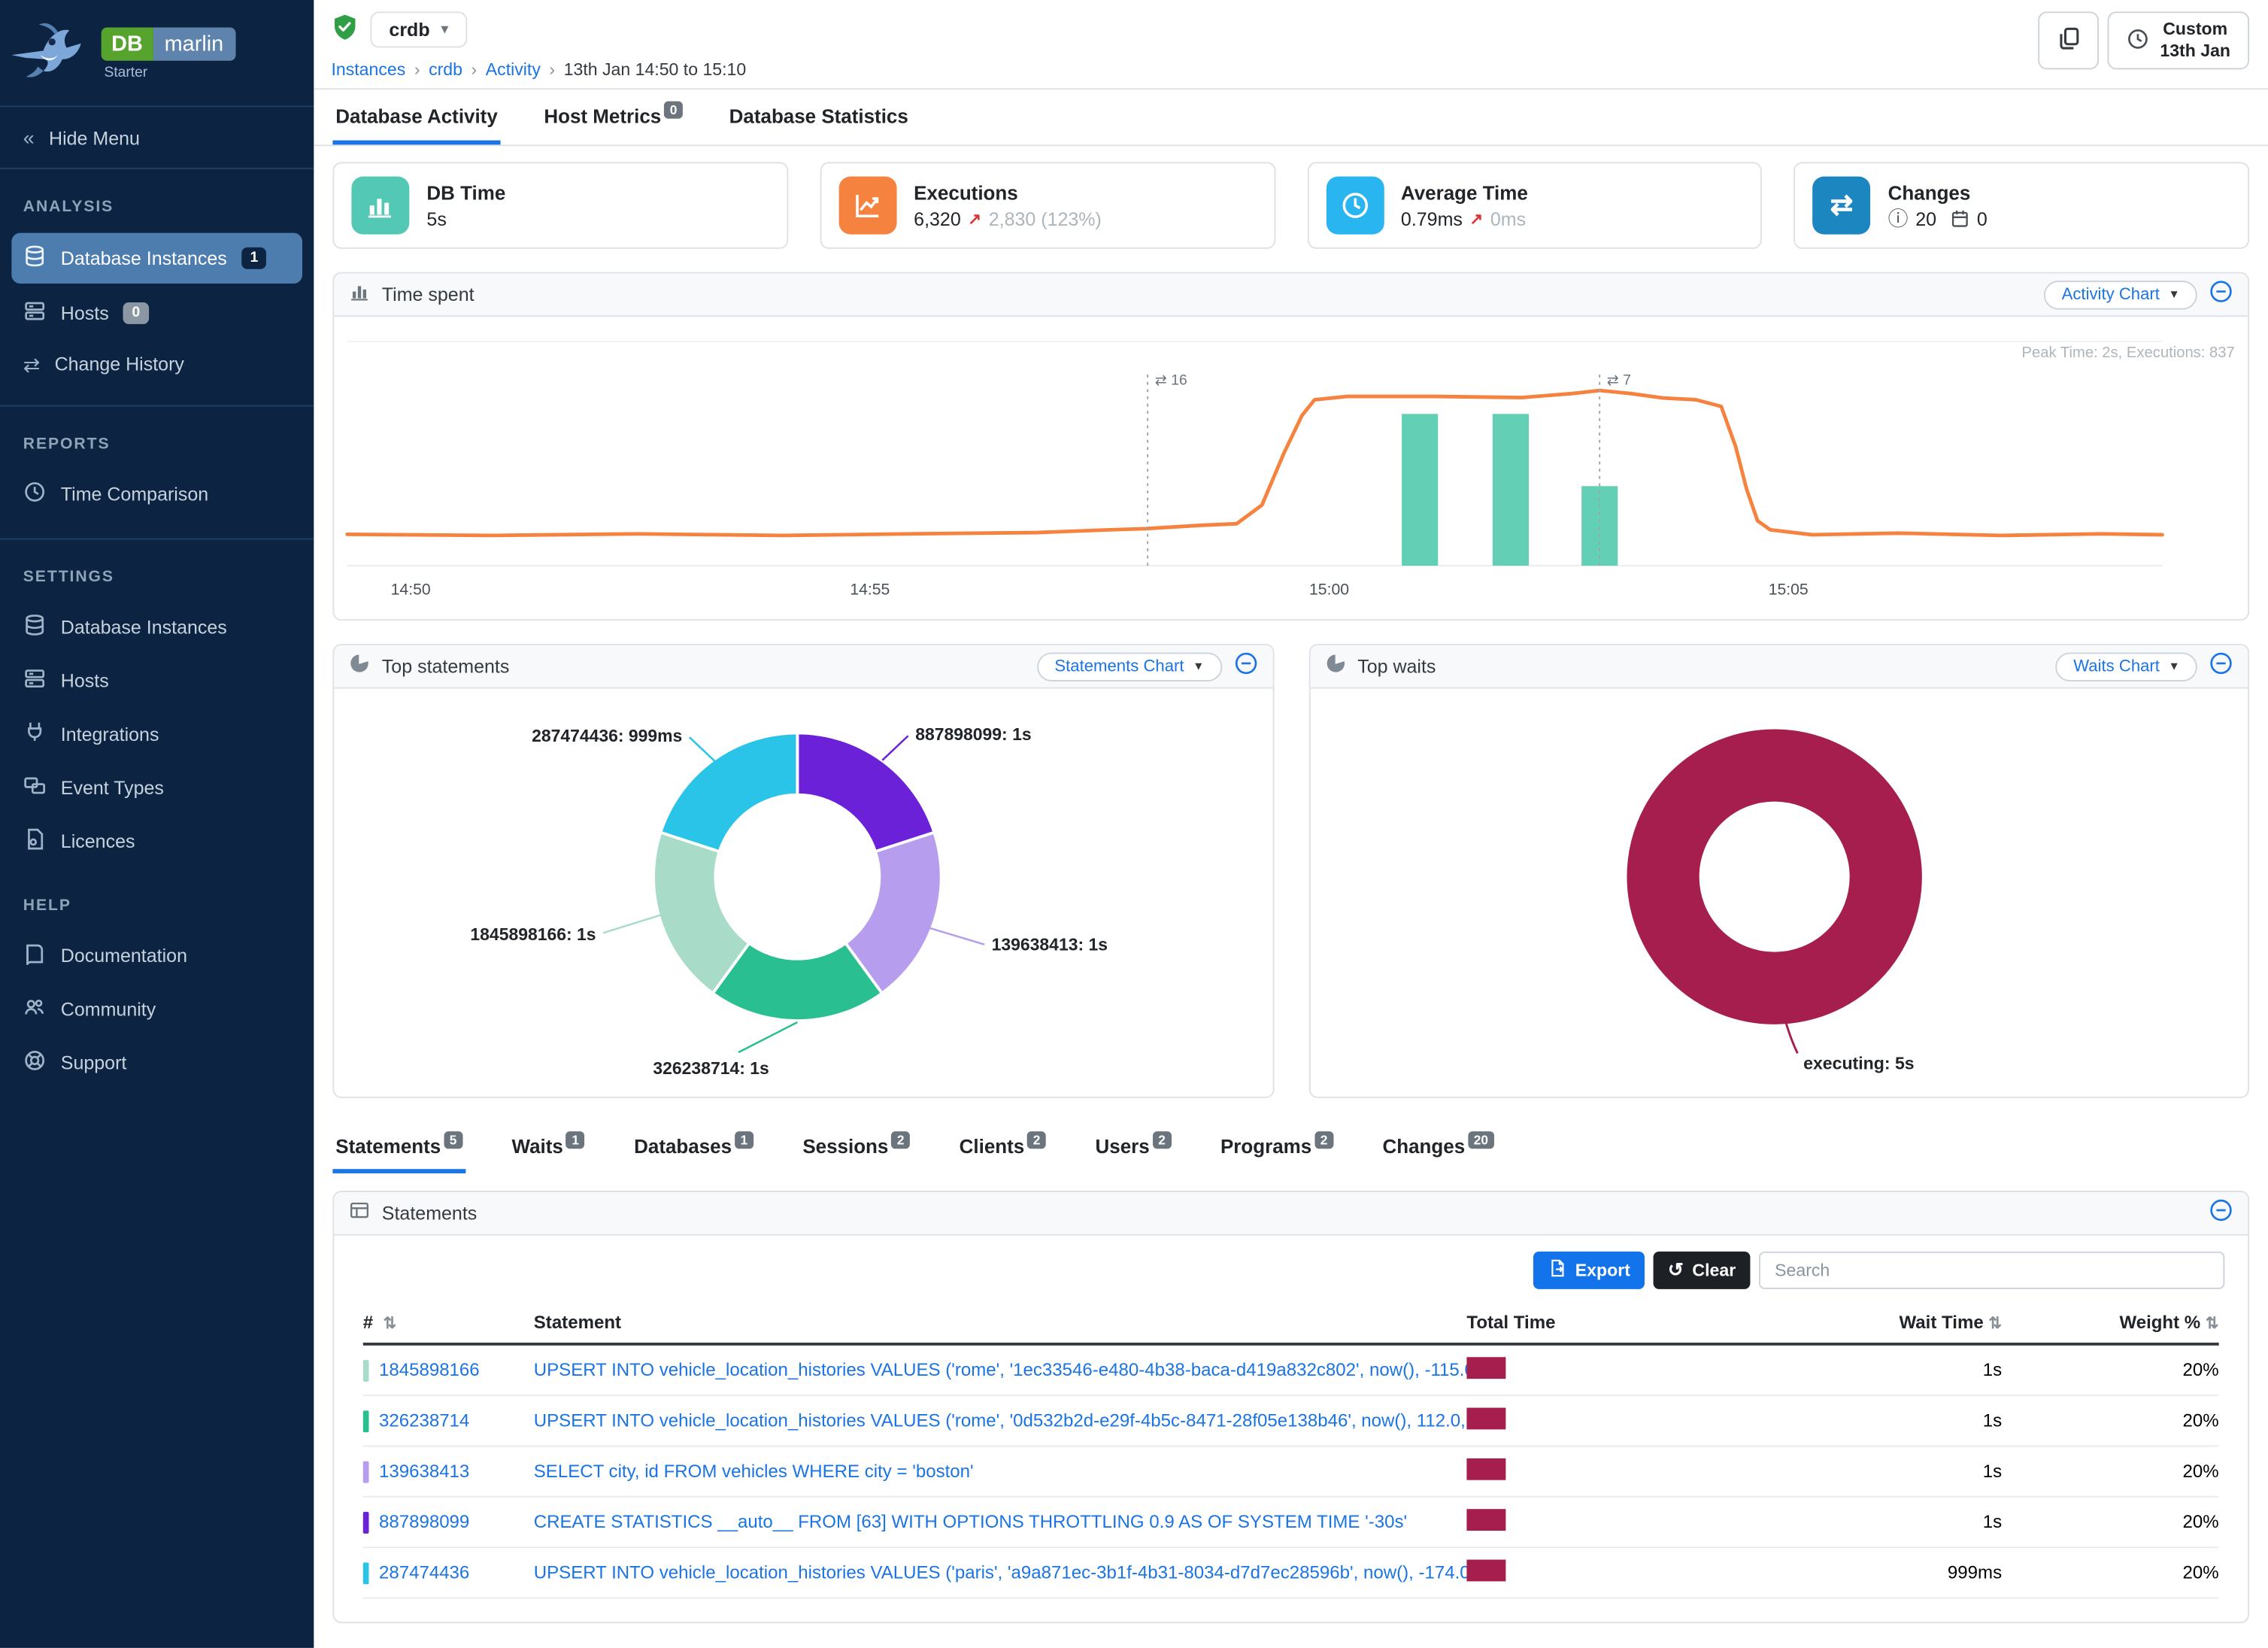  I want to click on sidebar-item-time-comparison: Time Comparison, so click(157, 494).